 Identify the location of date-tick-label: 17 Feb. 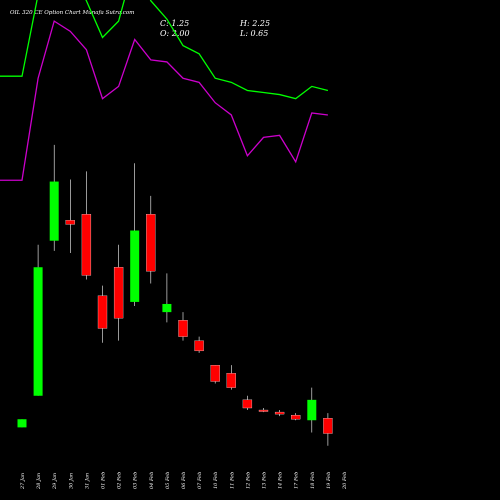
(297, 480).